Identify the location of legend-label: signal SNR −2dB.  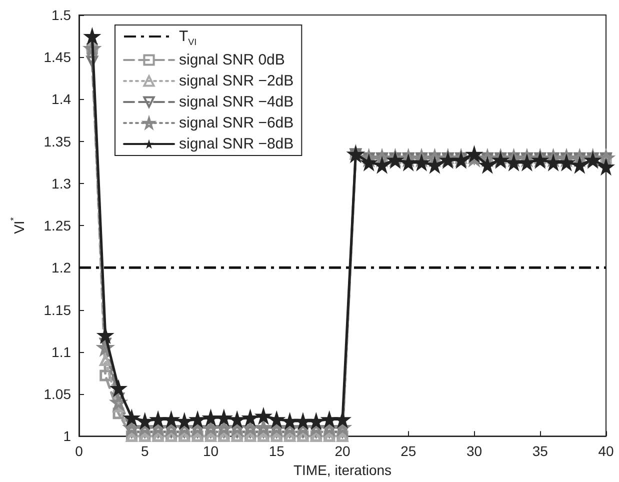
(236, 81).